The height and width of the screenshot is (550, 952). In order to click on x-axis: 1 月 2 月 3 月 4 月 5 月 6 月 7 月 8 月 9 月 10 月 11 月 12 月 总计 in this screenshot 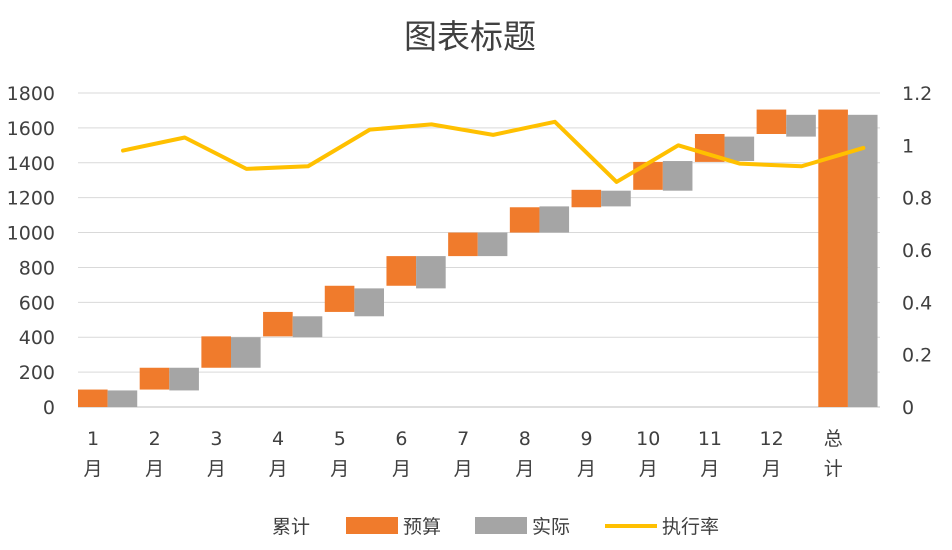, I will do `click(462, 454)`.